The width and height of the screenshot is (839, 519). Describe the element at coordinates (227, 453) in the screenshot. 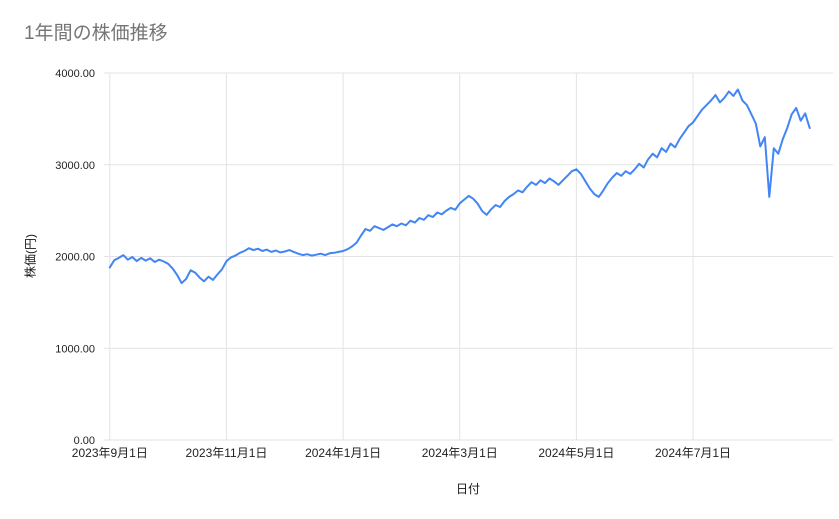

I see `x-tick-label: 2023年11月1日` at that location.